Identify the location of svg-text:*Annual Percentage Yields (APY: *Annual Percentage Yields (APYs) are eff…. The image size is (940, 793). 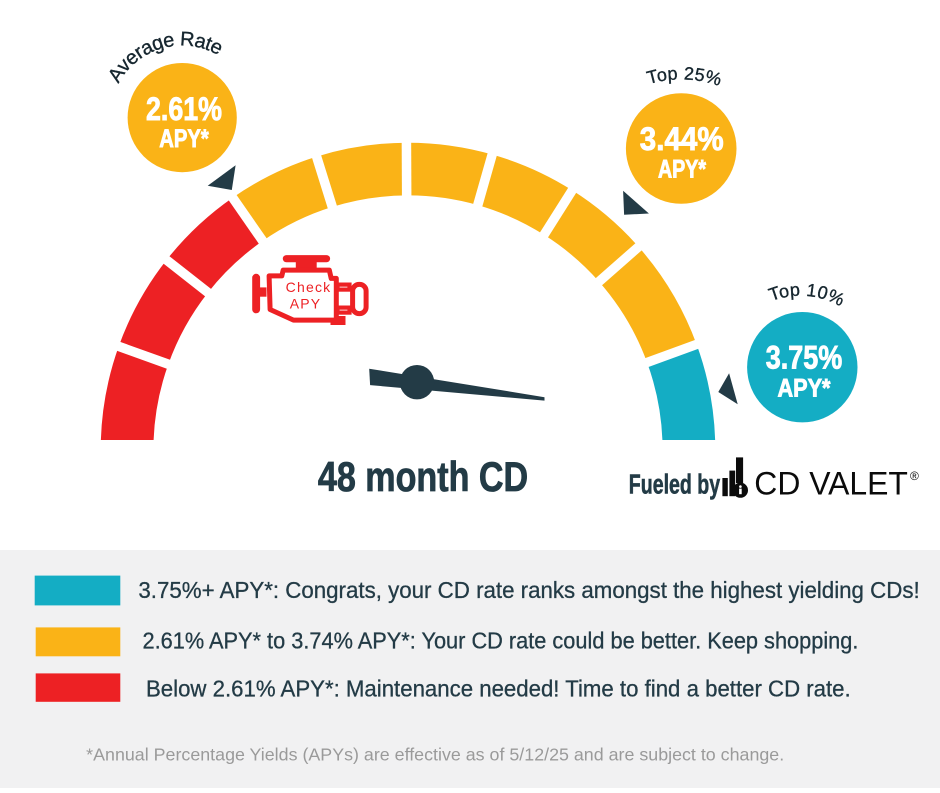
(435, 755).